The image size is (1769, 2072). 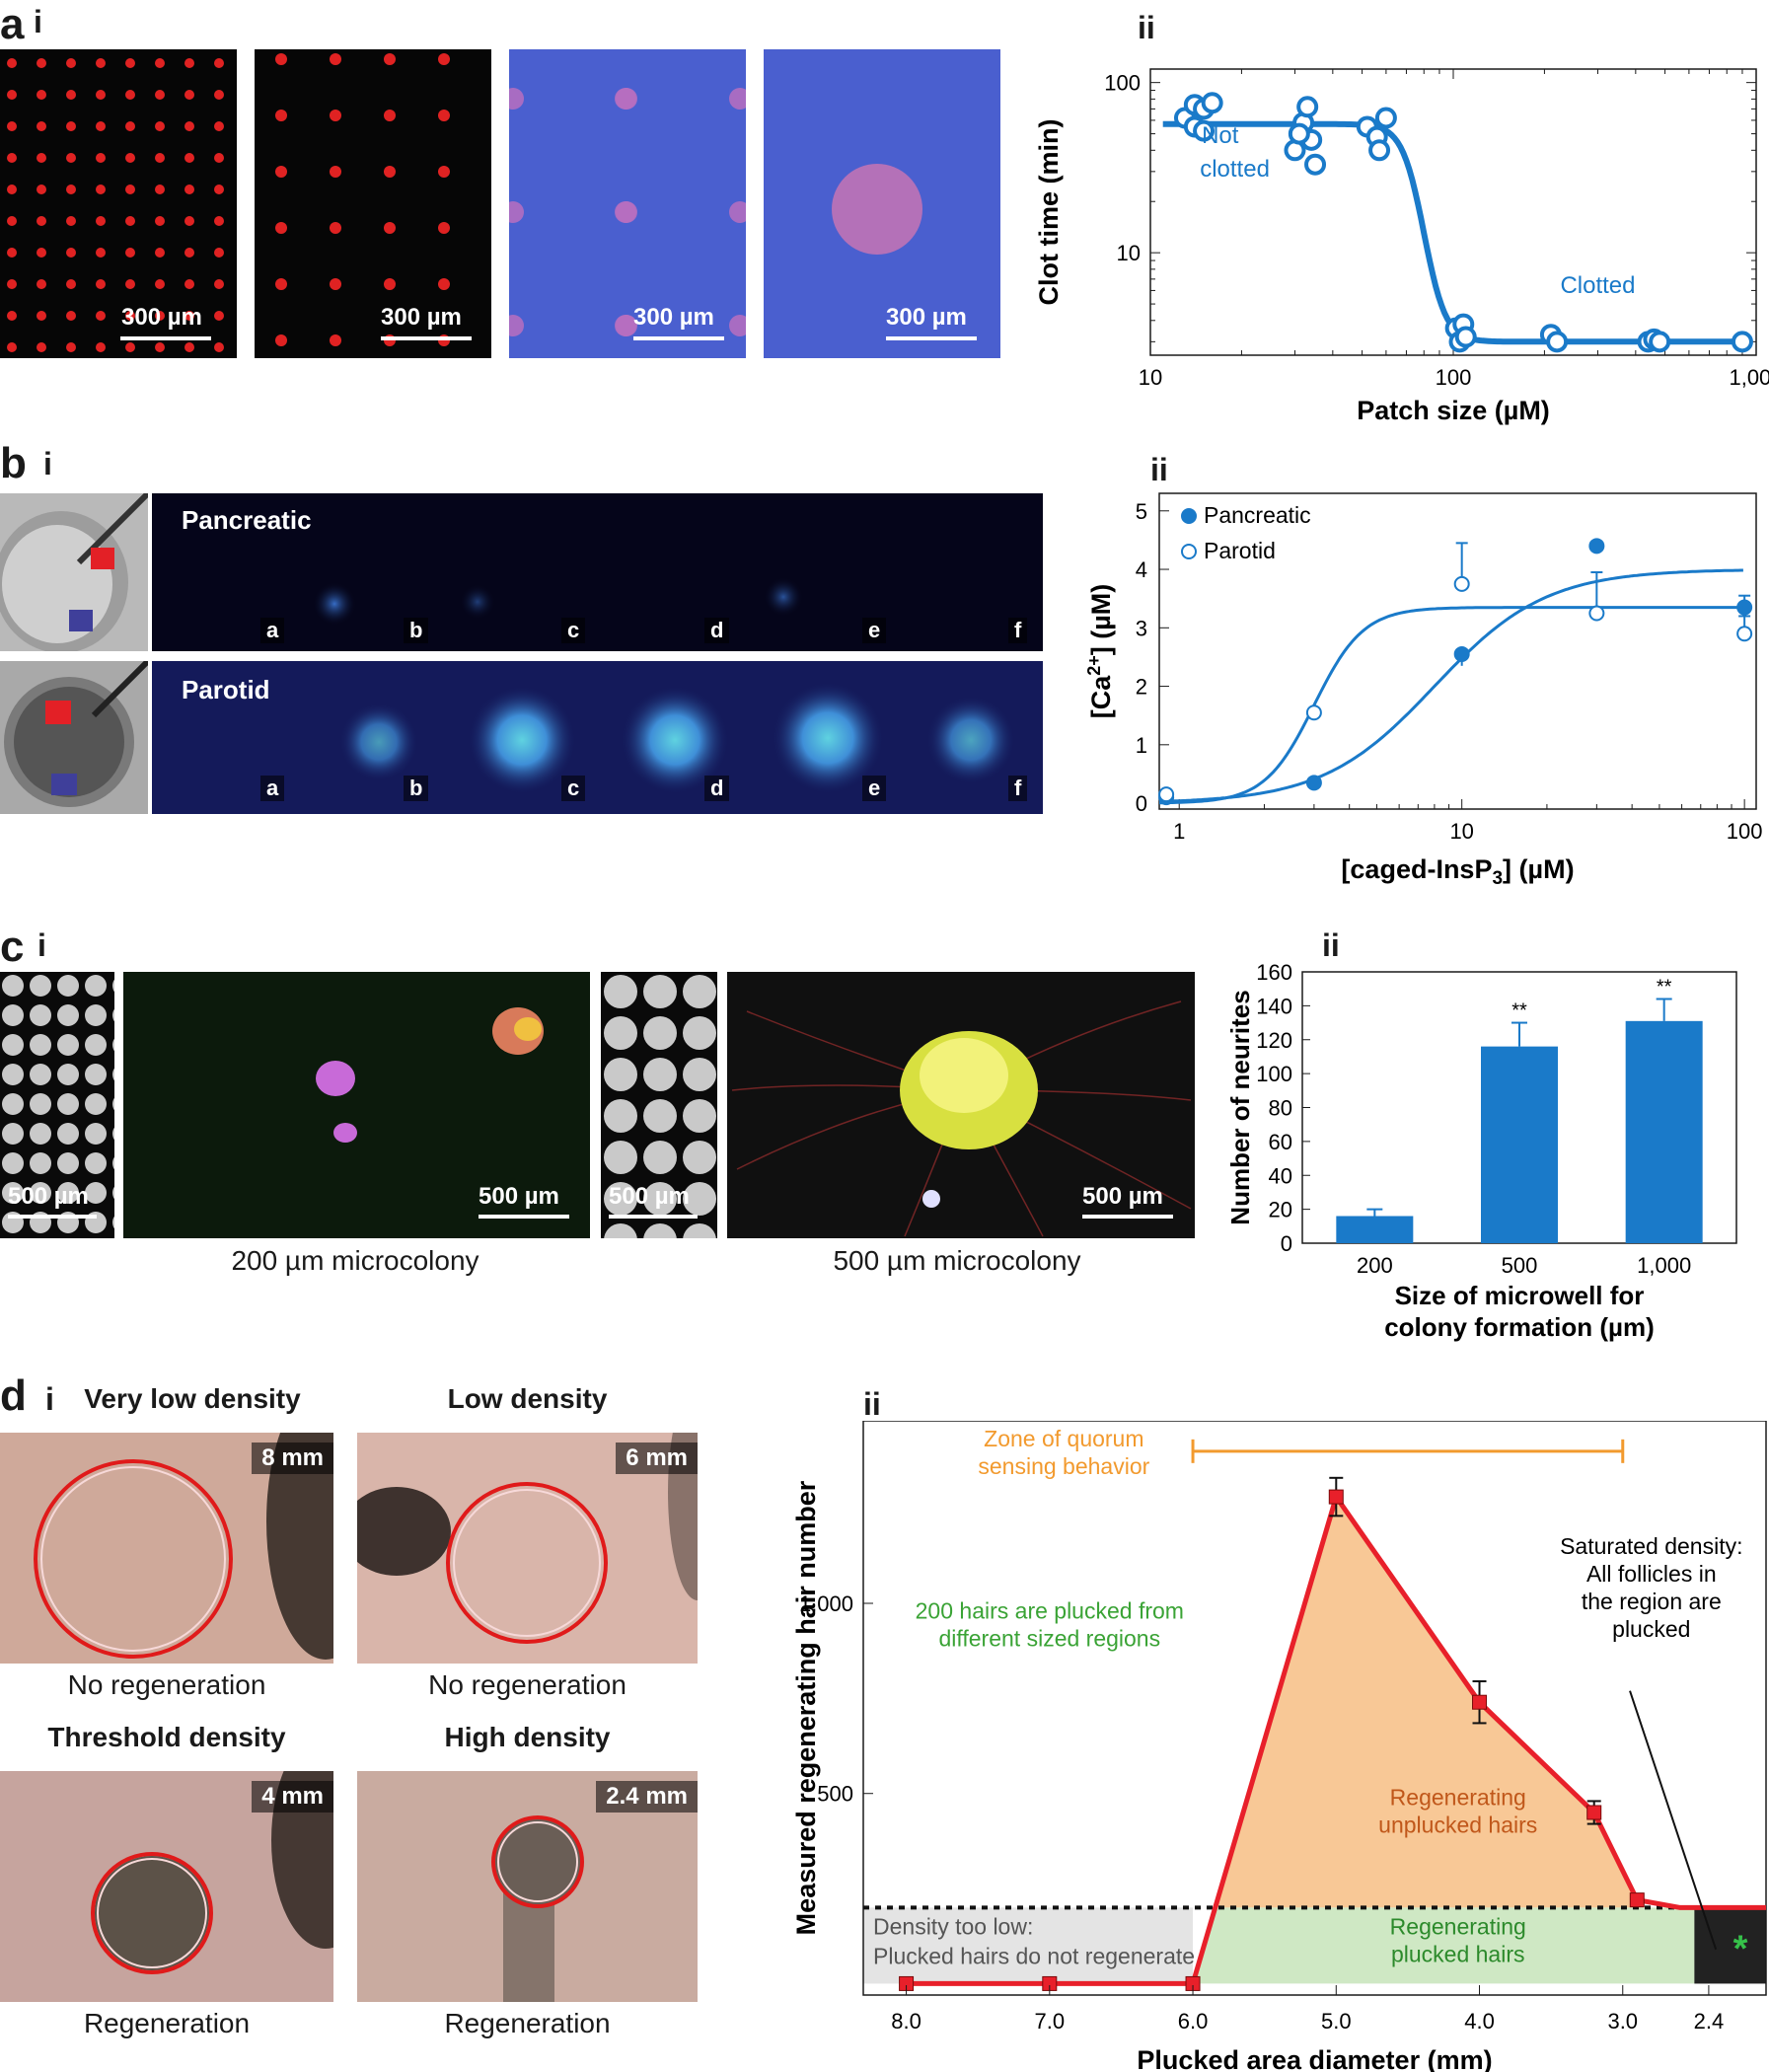 What do you see at coordinates (1034, 1956) in the screenshot?
I see `too-low-label: Plucked hairs do not regenerate` at bounding box center [1034, 1956].